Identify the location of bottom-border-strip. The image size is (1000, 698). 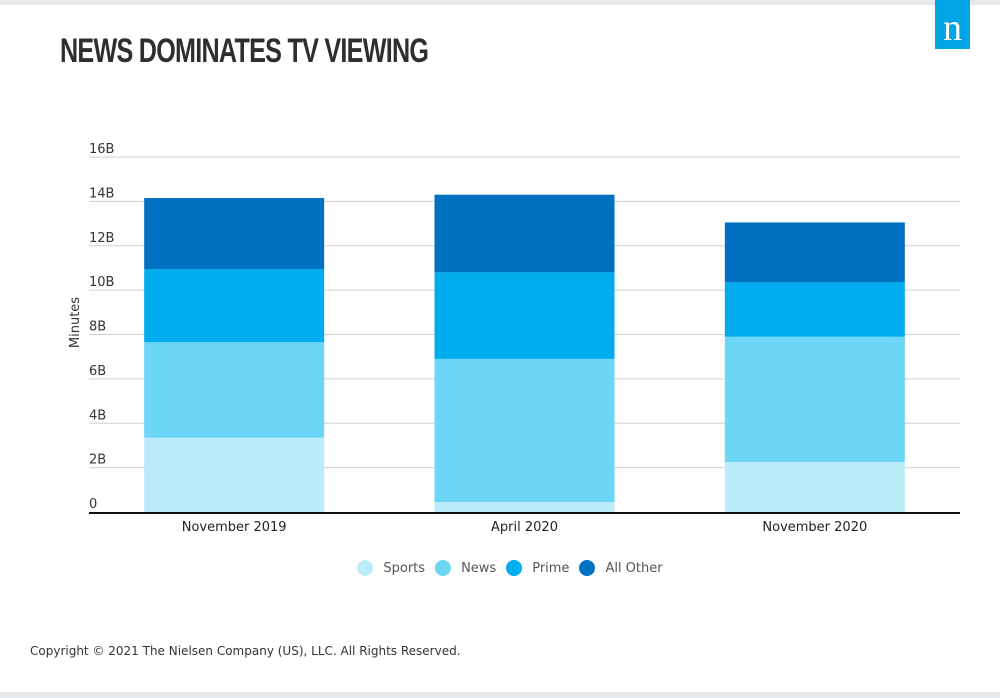
(500, 695).